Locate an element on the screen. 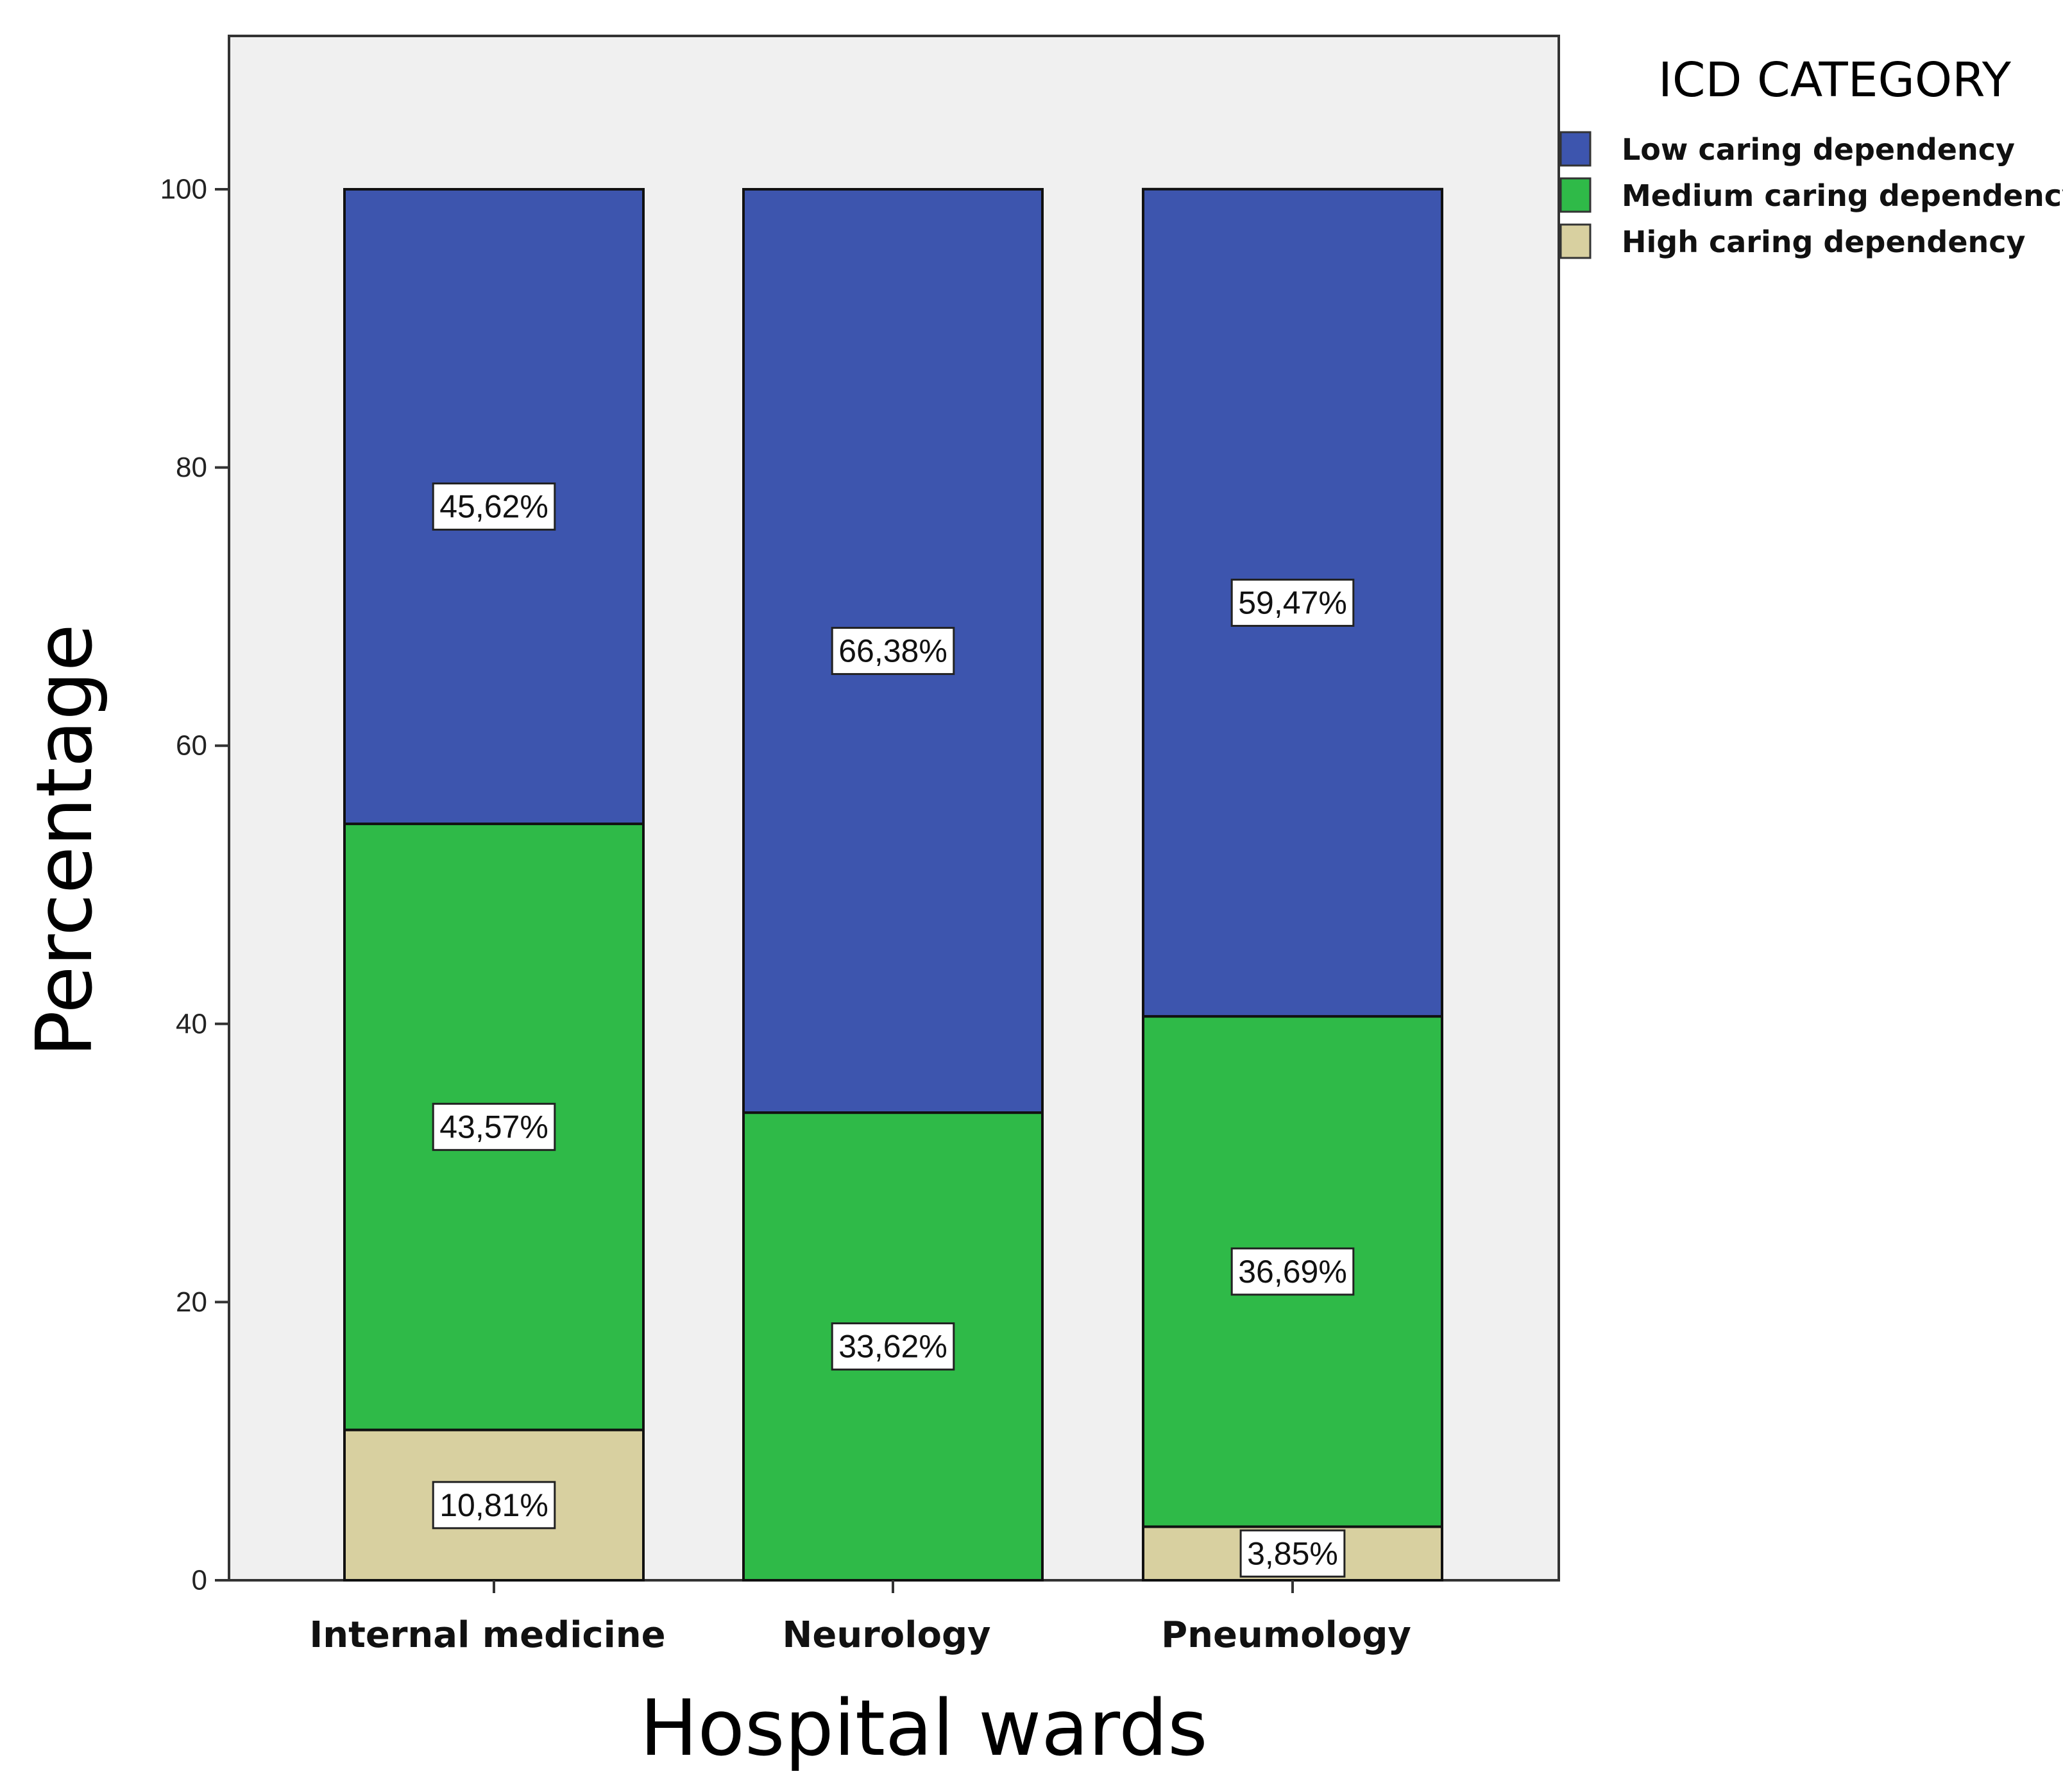 The height and width of the screenshot is (1792, 2063). data-label-text: 59,47% is located at coordinates (1292, 602).